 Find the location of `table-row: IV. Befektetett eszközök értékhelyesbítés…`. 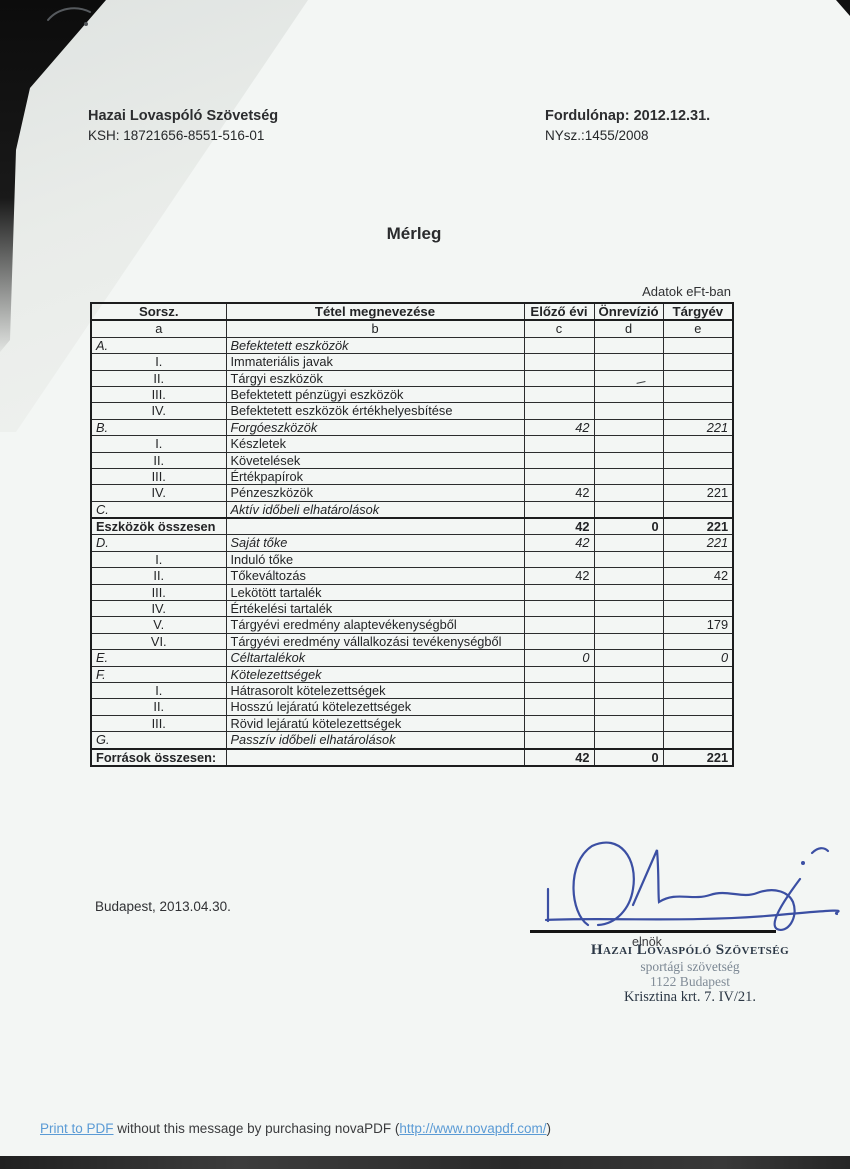

table-row: IV. Befektetett eszközök értékhelyesbítés… is located at coordinates (412, 411).